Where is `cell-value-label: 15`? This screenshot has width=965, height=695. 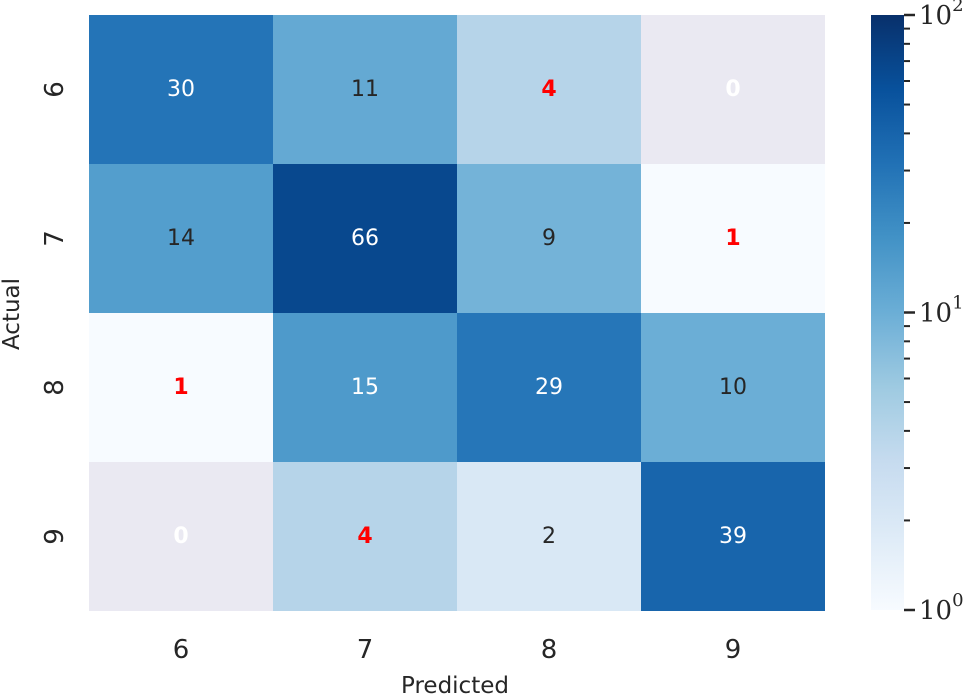 cell-value-label: 15 is located at coordinates (365, 387).